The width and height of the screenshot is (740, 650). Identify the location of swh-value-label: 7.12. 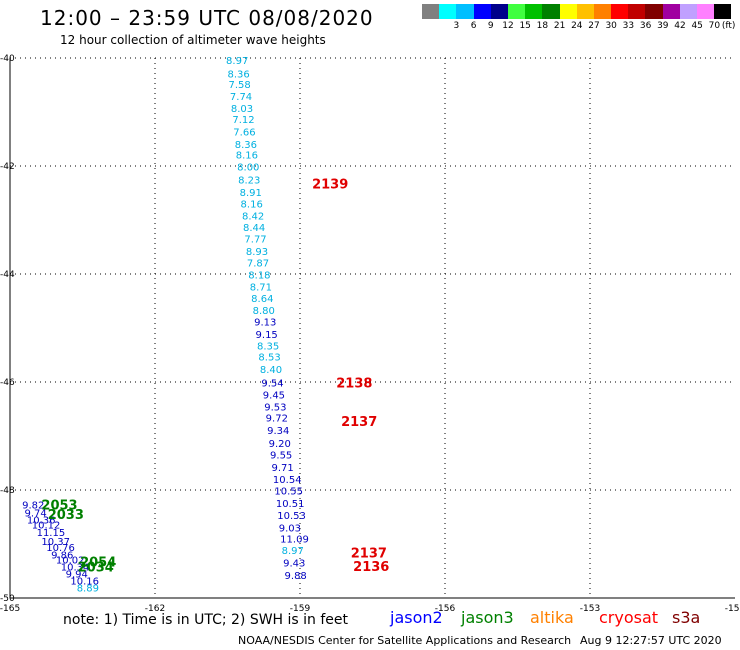
(243, 120).